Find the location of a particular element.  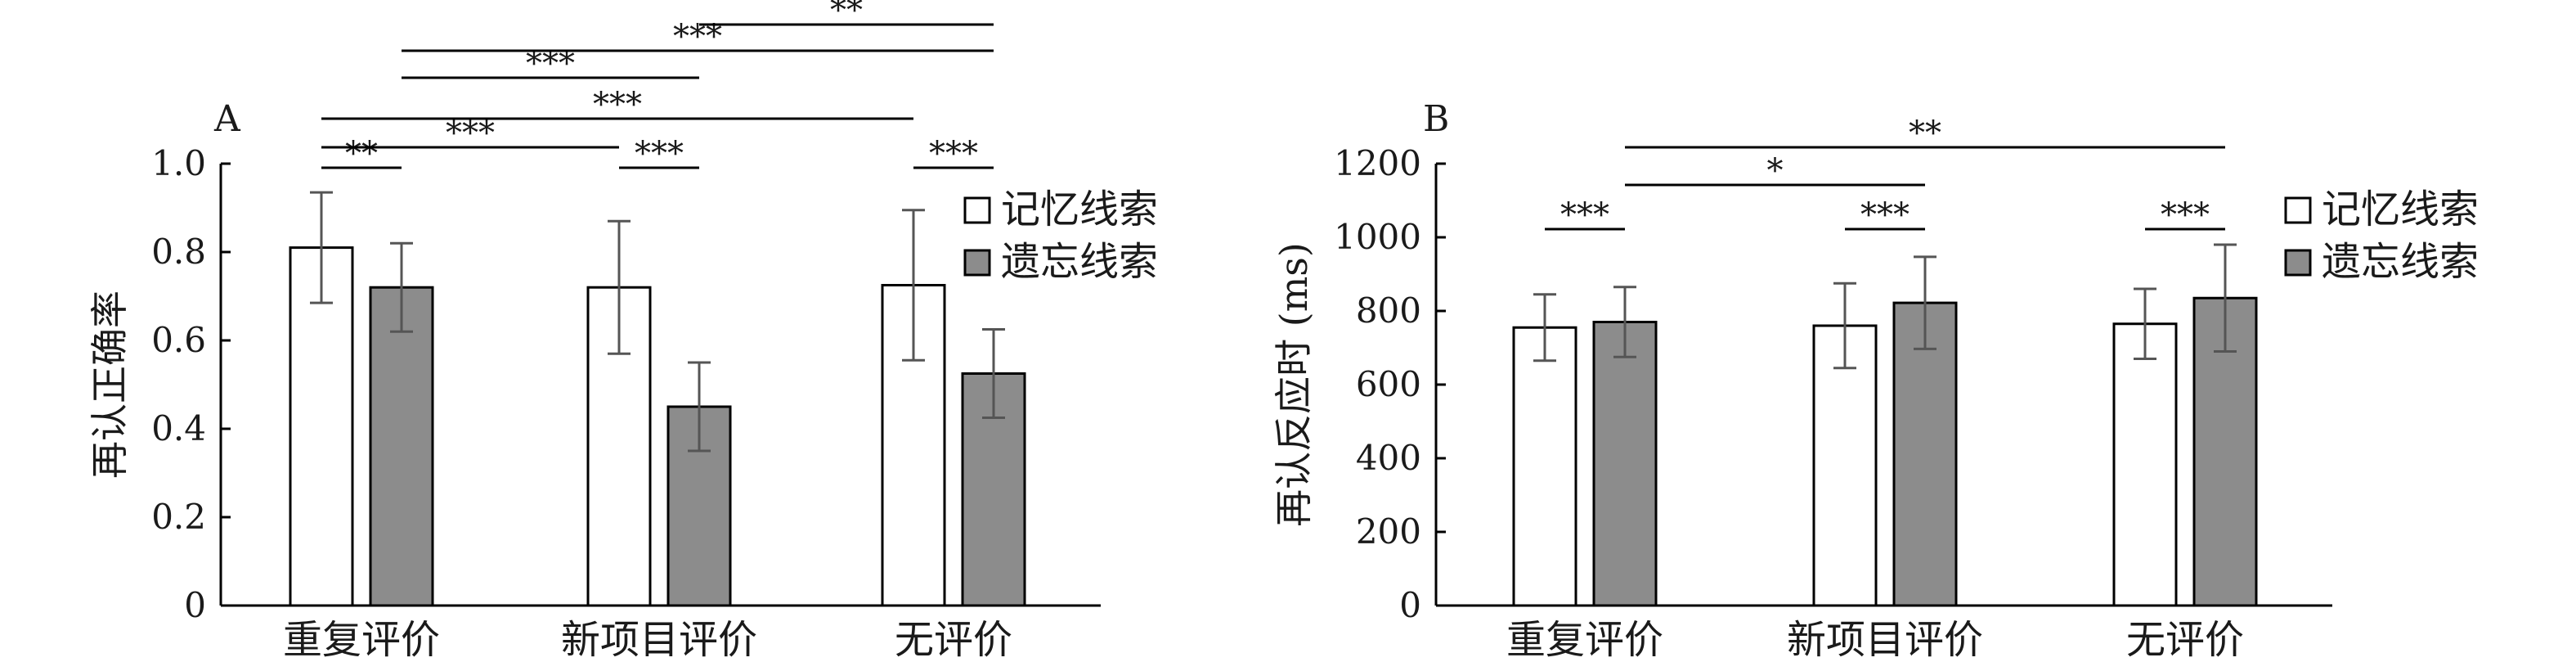

panel-b-legend-label: 遗忘线索 is located at coordinates (2400, 262).